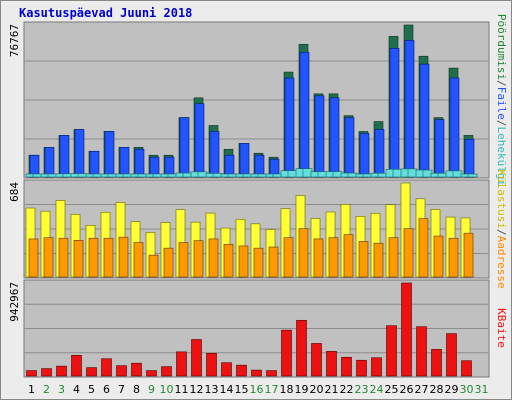 The width and height of the screenshot is (512, 400). Describe the element at coordinates (502, 328) in the screenshot. I see `legend-bottom: KBaite` at that location.